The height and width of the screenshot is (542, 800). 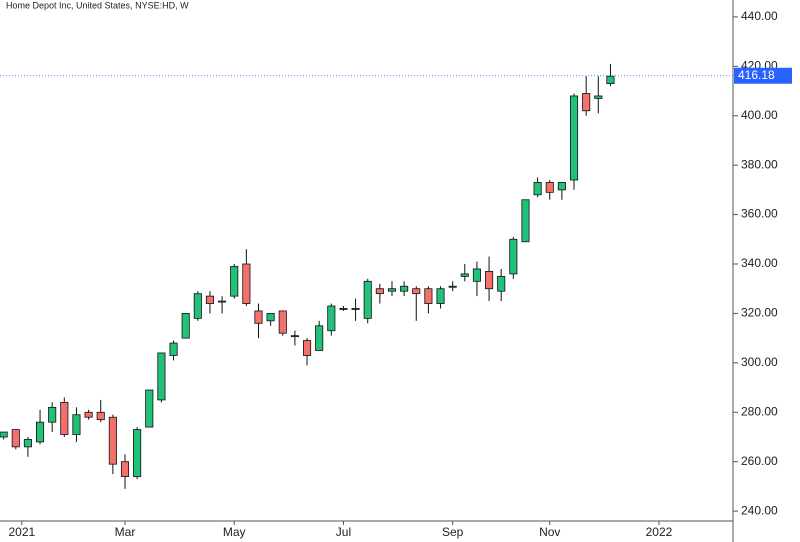 I want to click on y-tick-label: 340.00, so click(x=759, y=263).